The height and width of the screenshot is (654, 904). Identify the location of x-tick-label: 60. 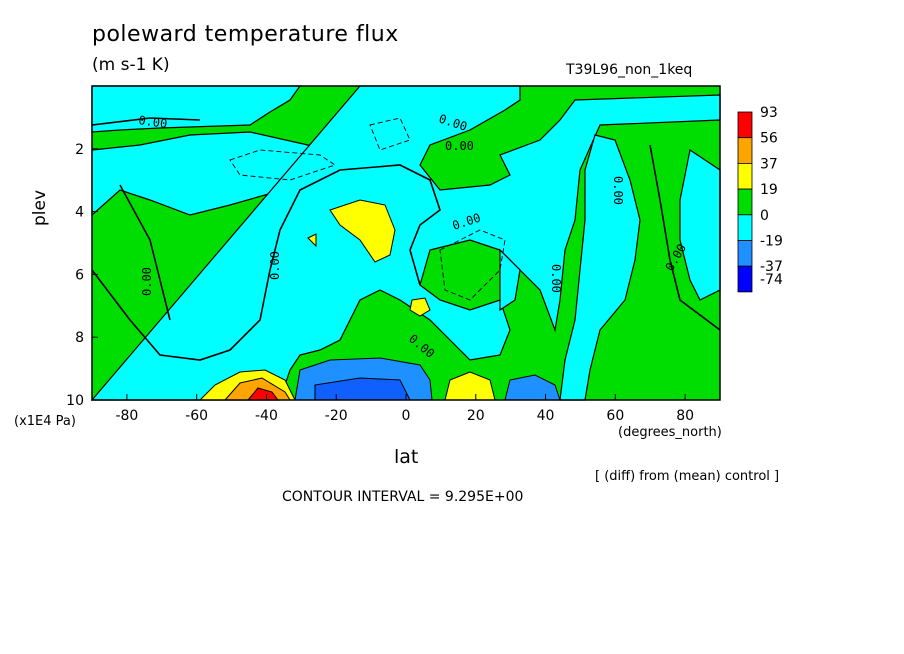
(615, 416).